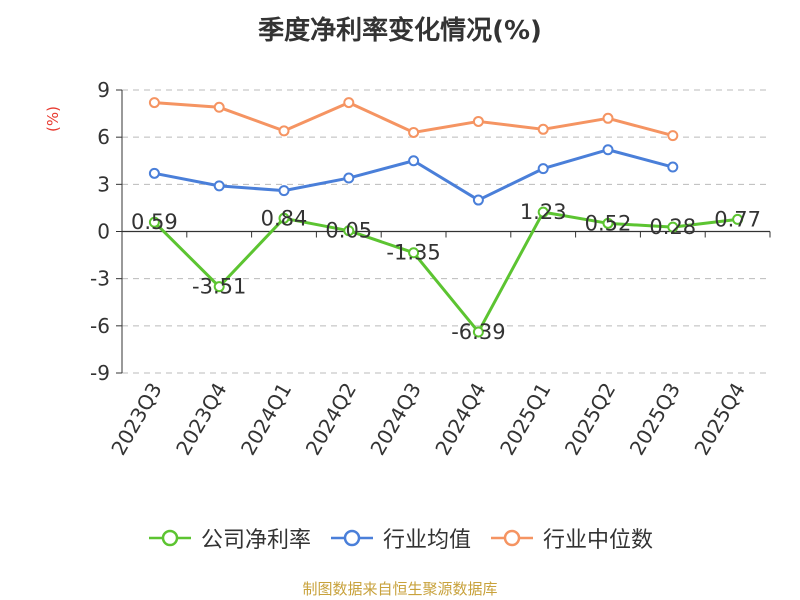  I want to click on y-axis-ticks: 9 6 3 0 -3 -6 -9, so click(106, 231).